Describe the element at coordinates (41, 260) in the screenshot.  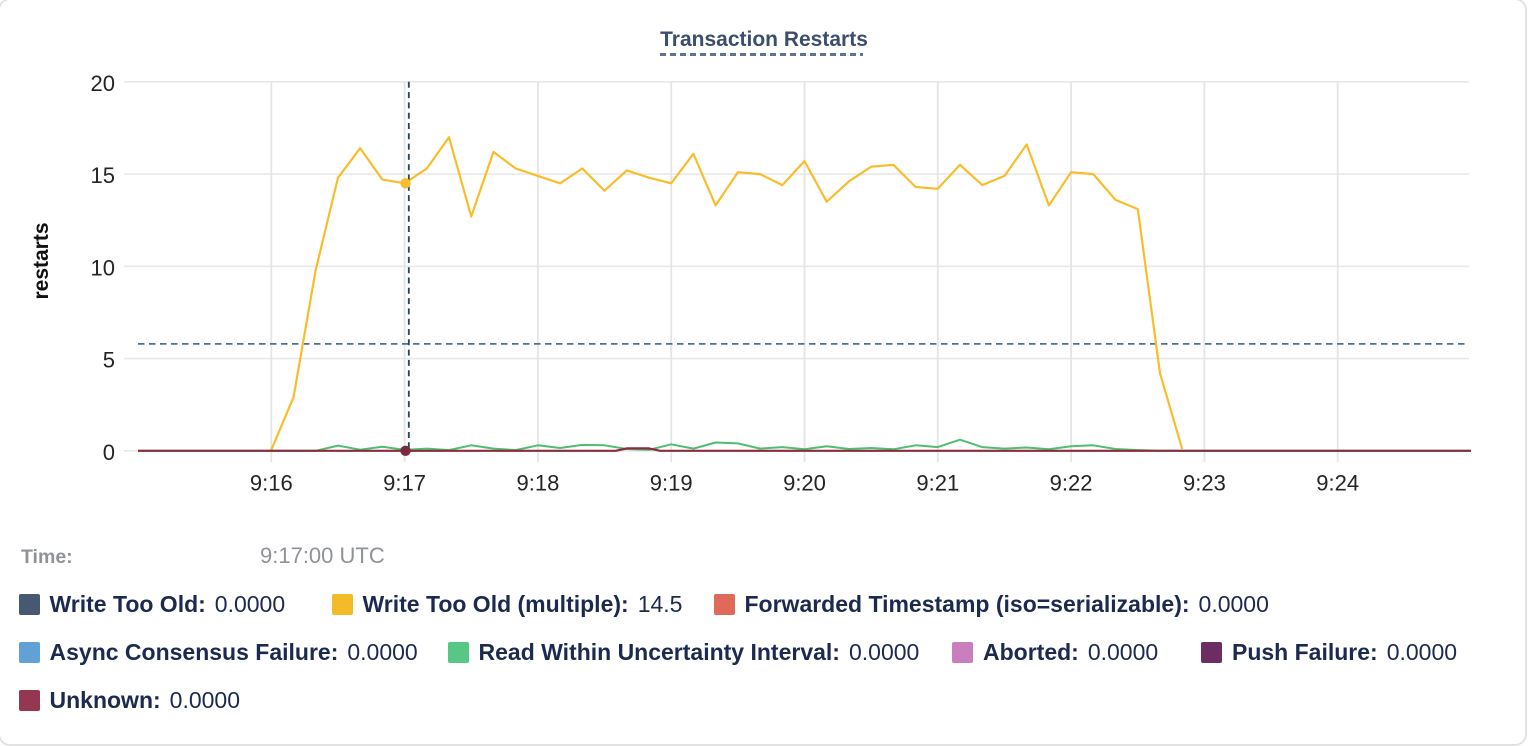
I see `svg-text: restarts` at that location.